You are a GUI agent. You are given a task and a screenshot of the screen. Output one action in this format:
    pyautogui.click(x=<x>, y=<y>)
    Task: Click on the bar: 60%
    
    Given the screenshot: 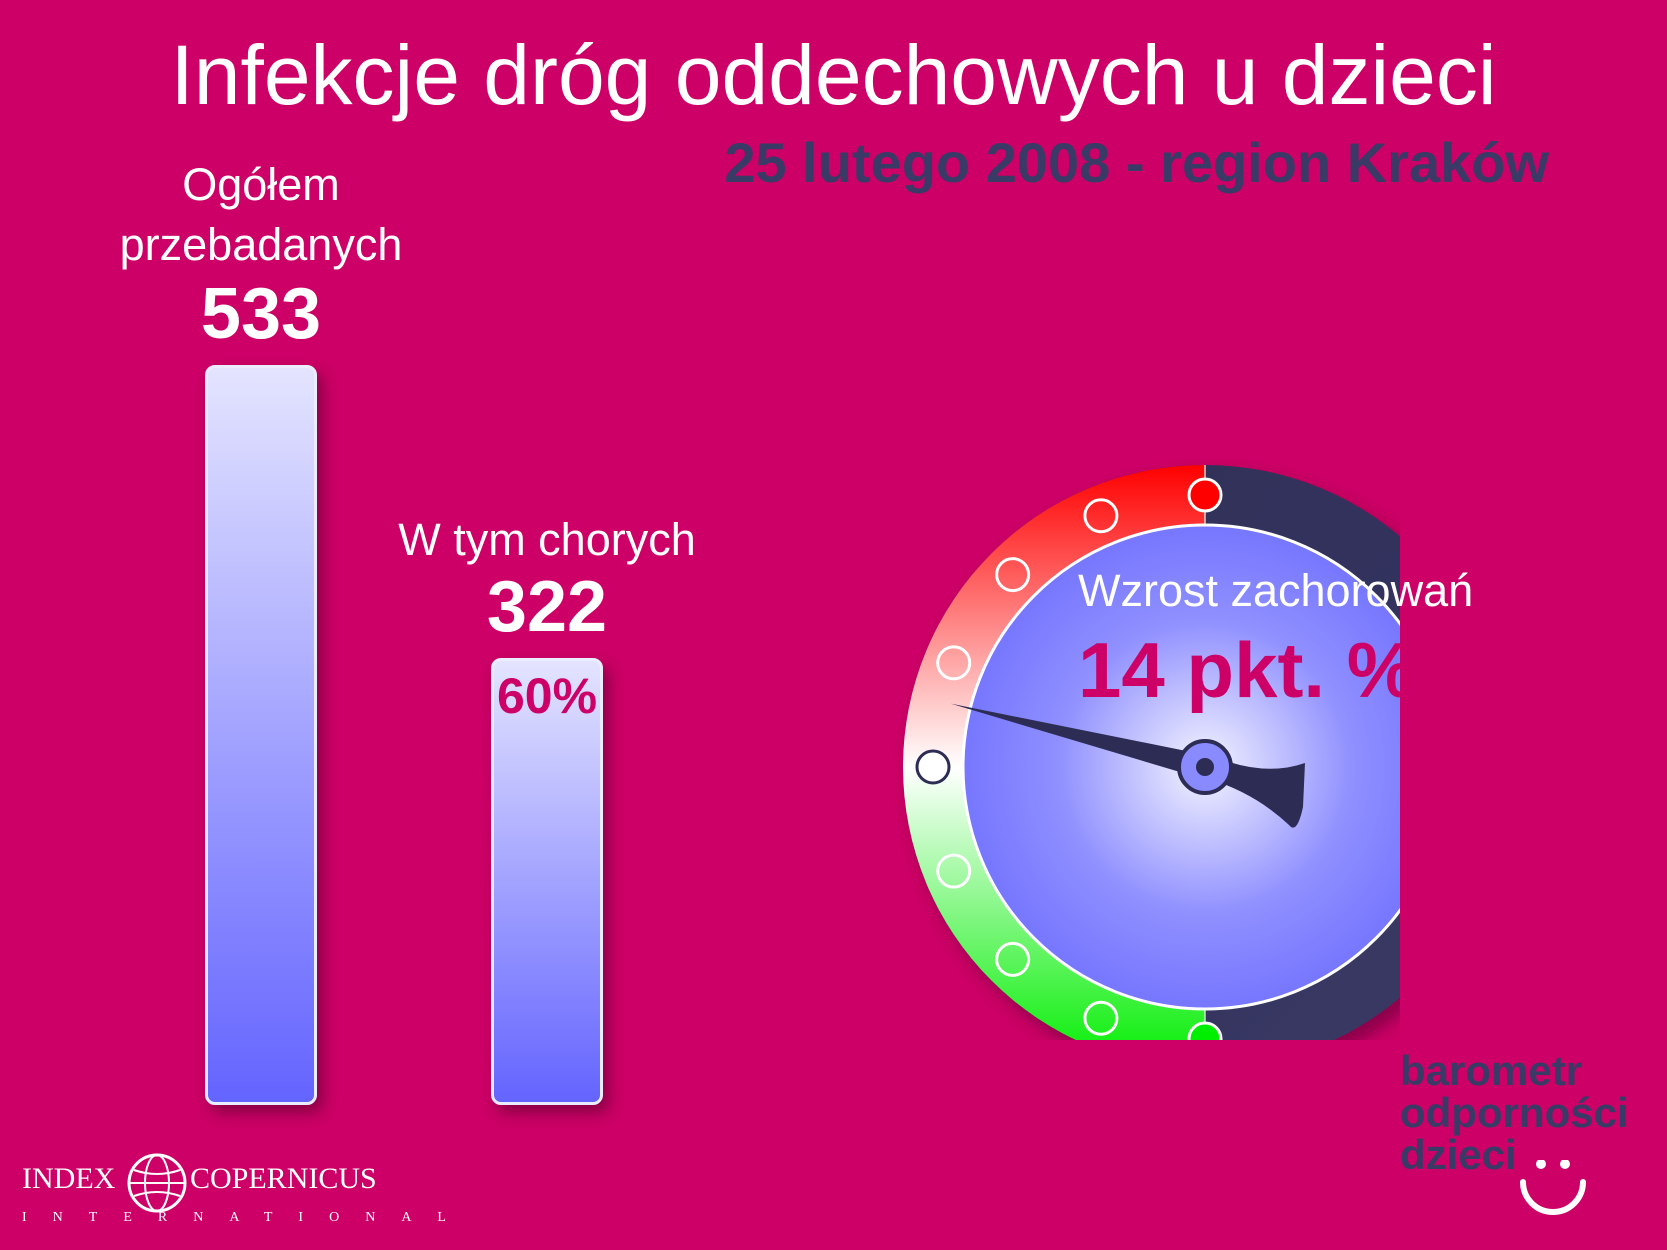 What is the action you would take?
    pyautogui.click(x=547, y=881)
    